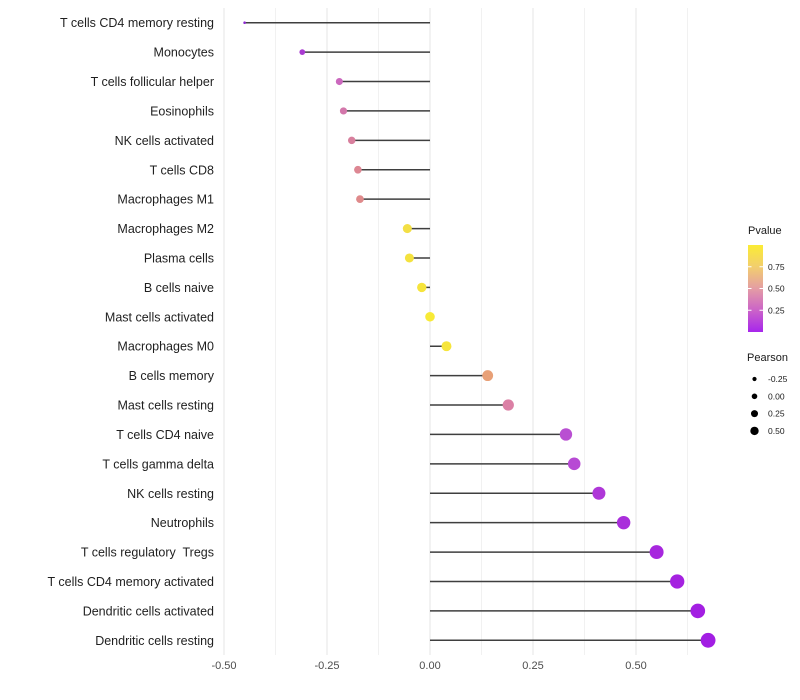 This screenshot has height=700, width=800. What do you see at coordinates (148, 611) in the screenshot?
I see `category-label: Dendritic cells activated` at bounding box center [148, 611].